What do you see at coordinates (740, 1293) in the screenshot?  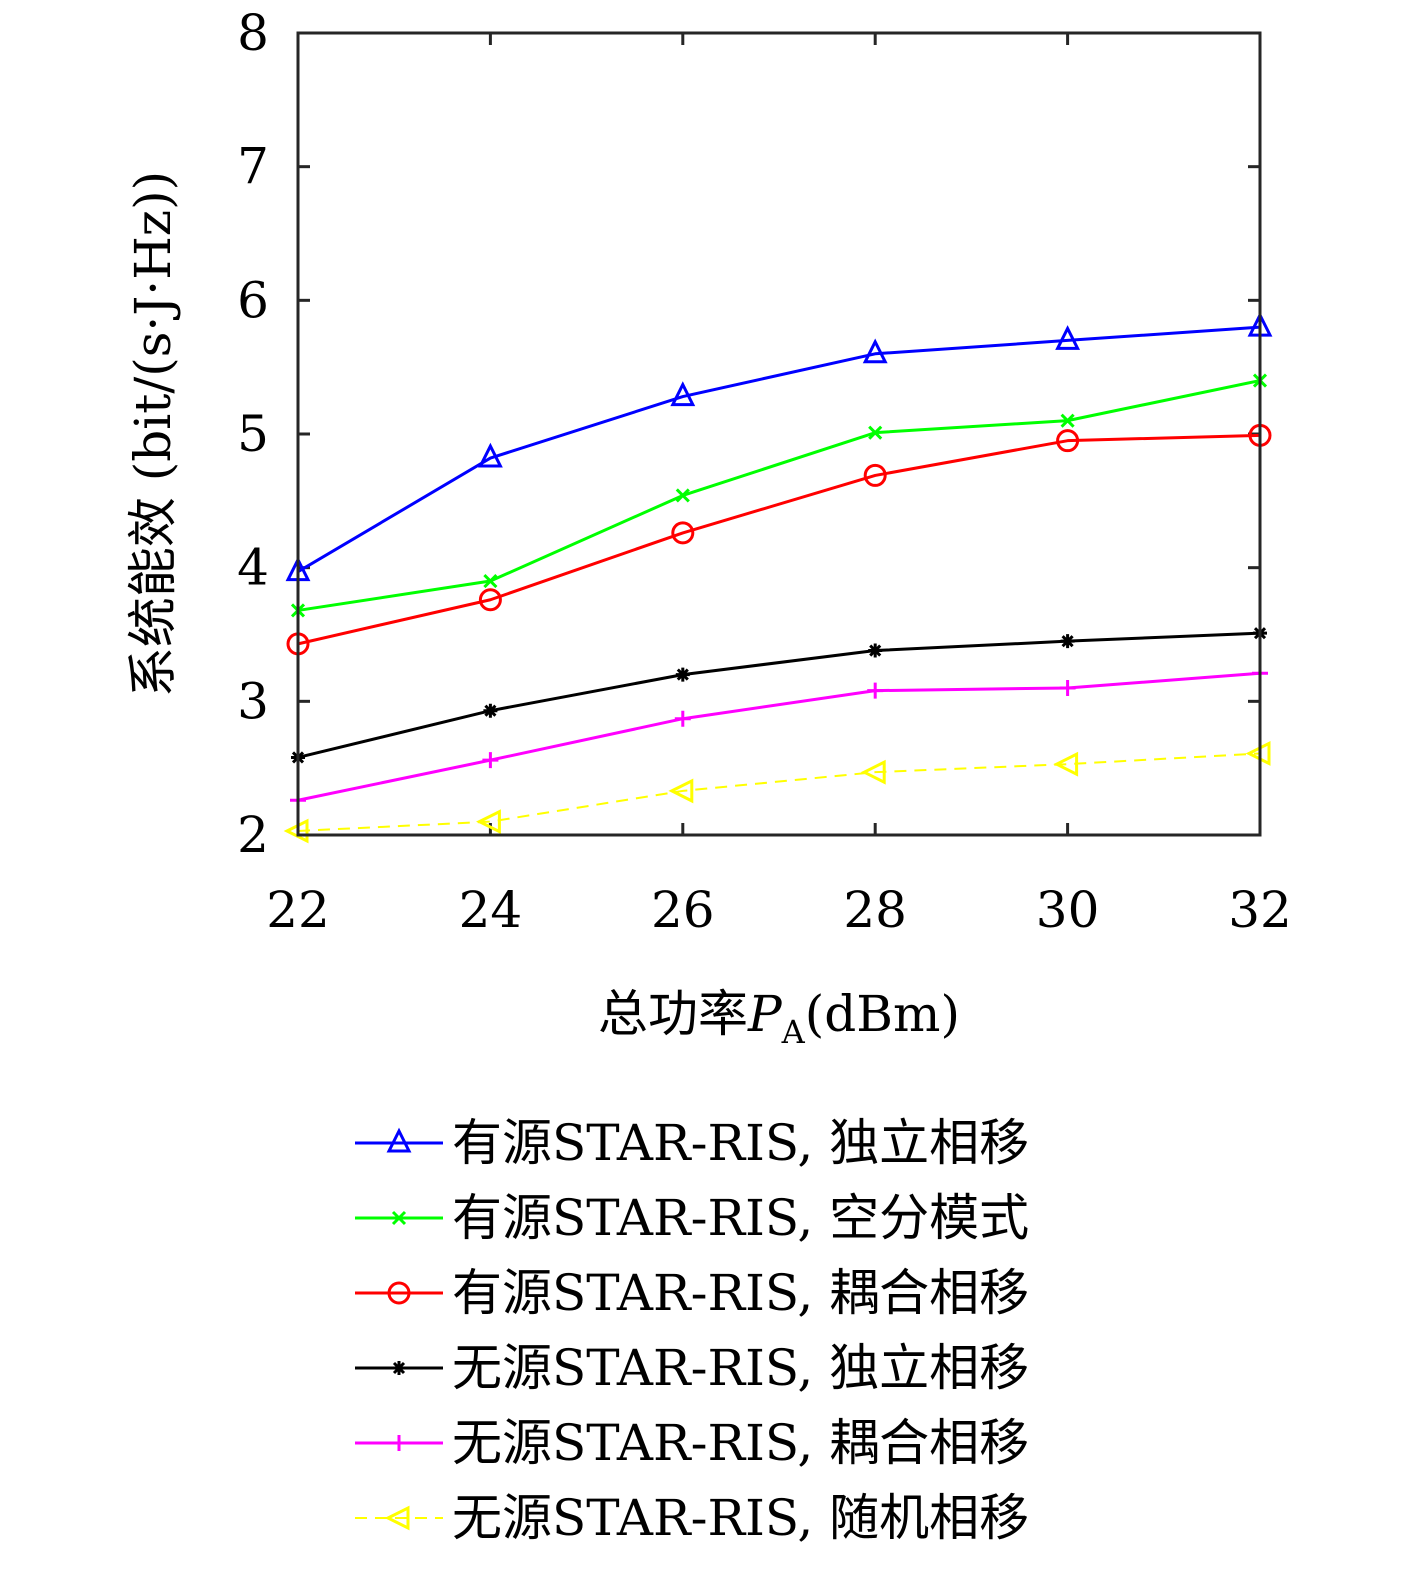 I see `legend-label: 有源STAR-RIS, 耦合相移` at bounding box center [740, 1293].